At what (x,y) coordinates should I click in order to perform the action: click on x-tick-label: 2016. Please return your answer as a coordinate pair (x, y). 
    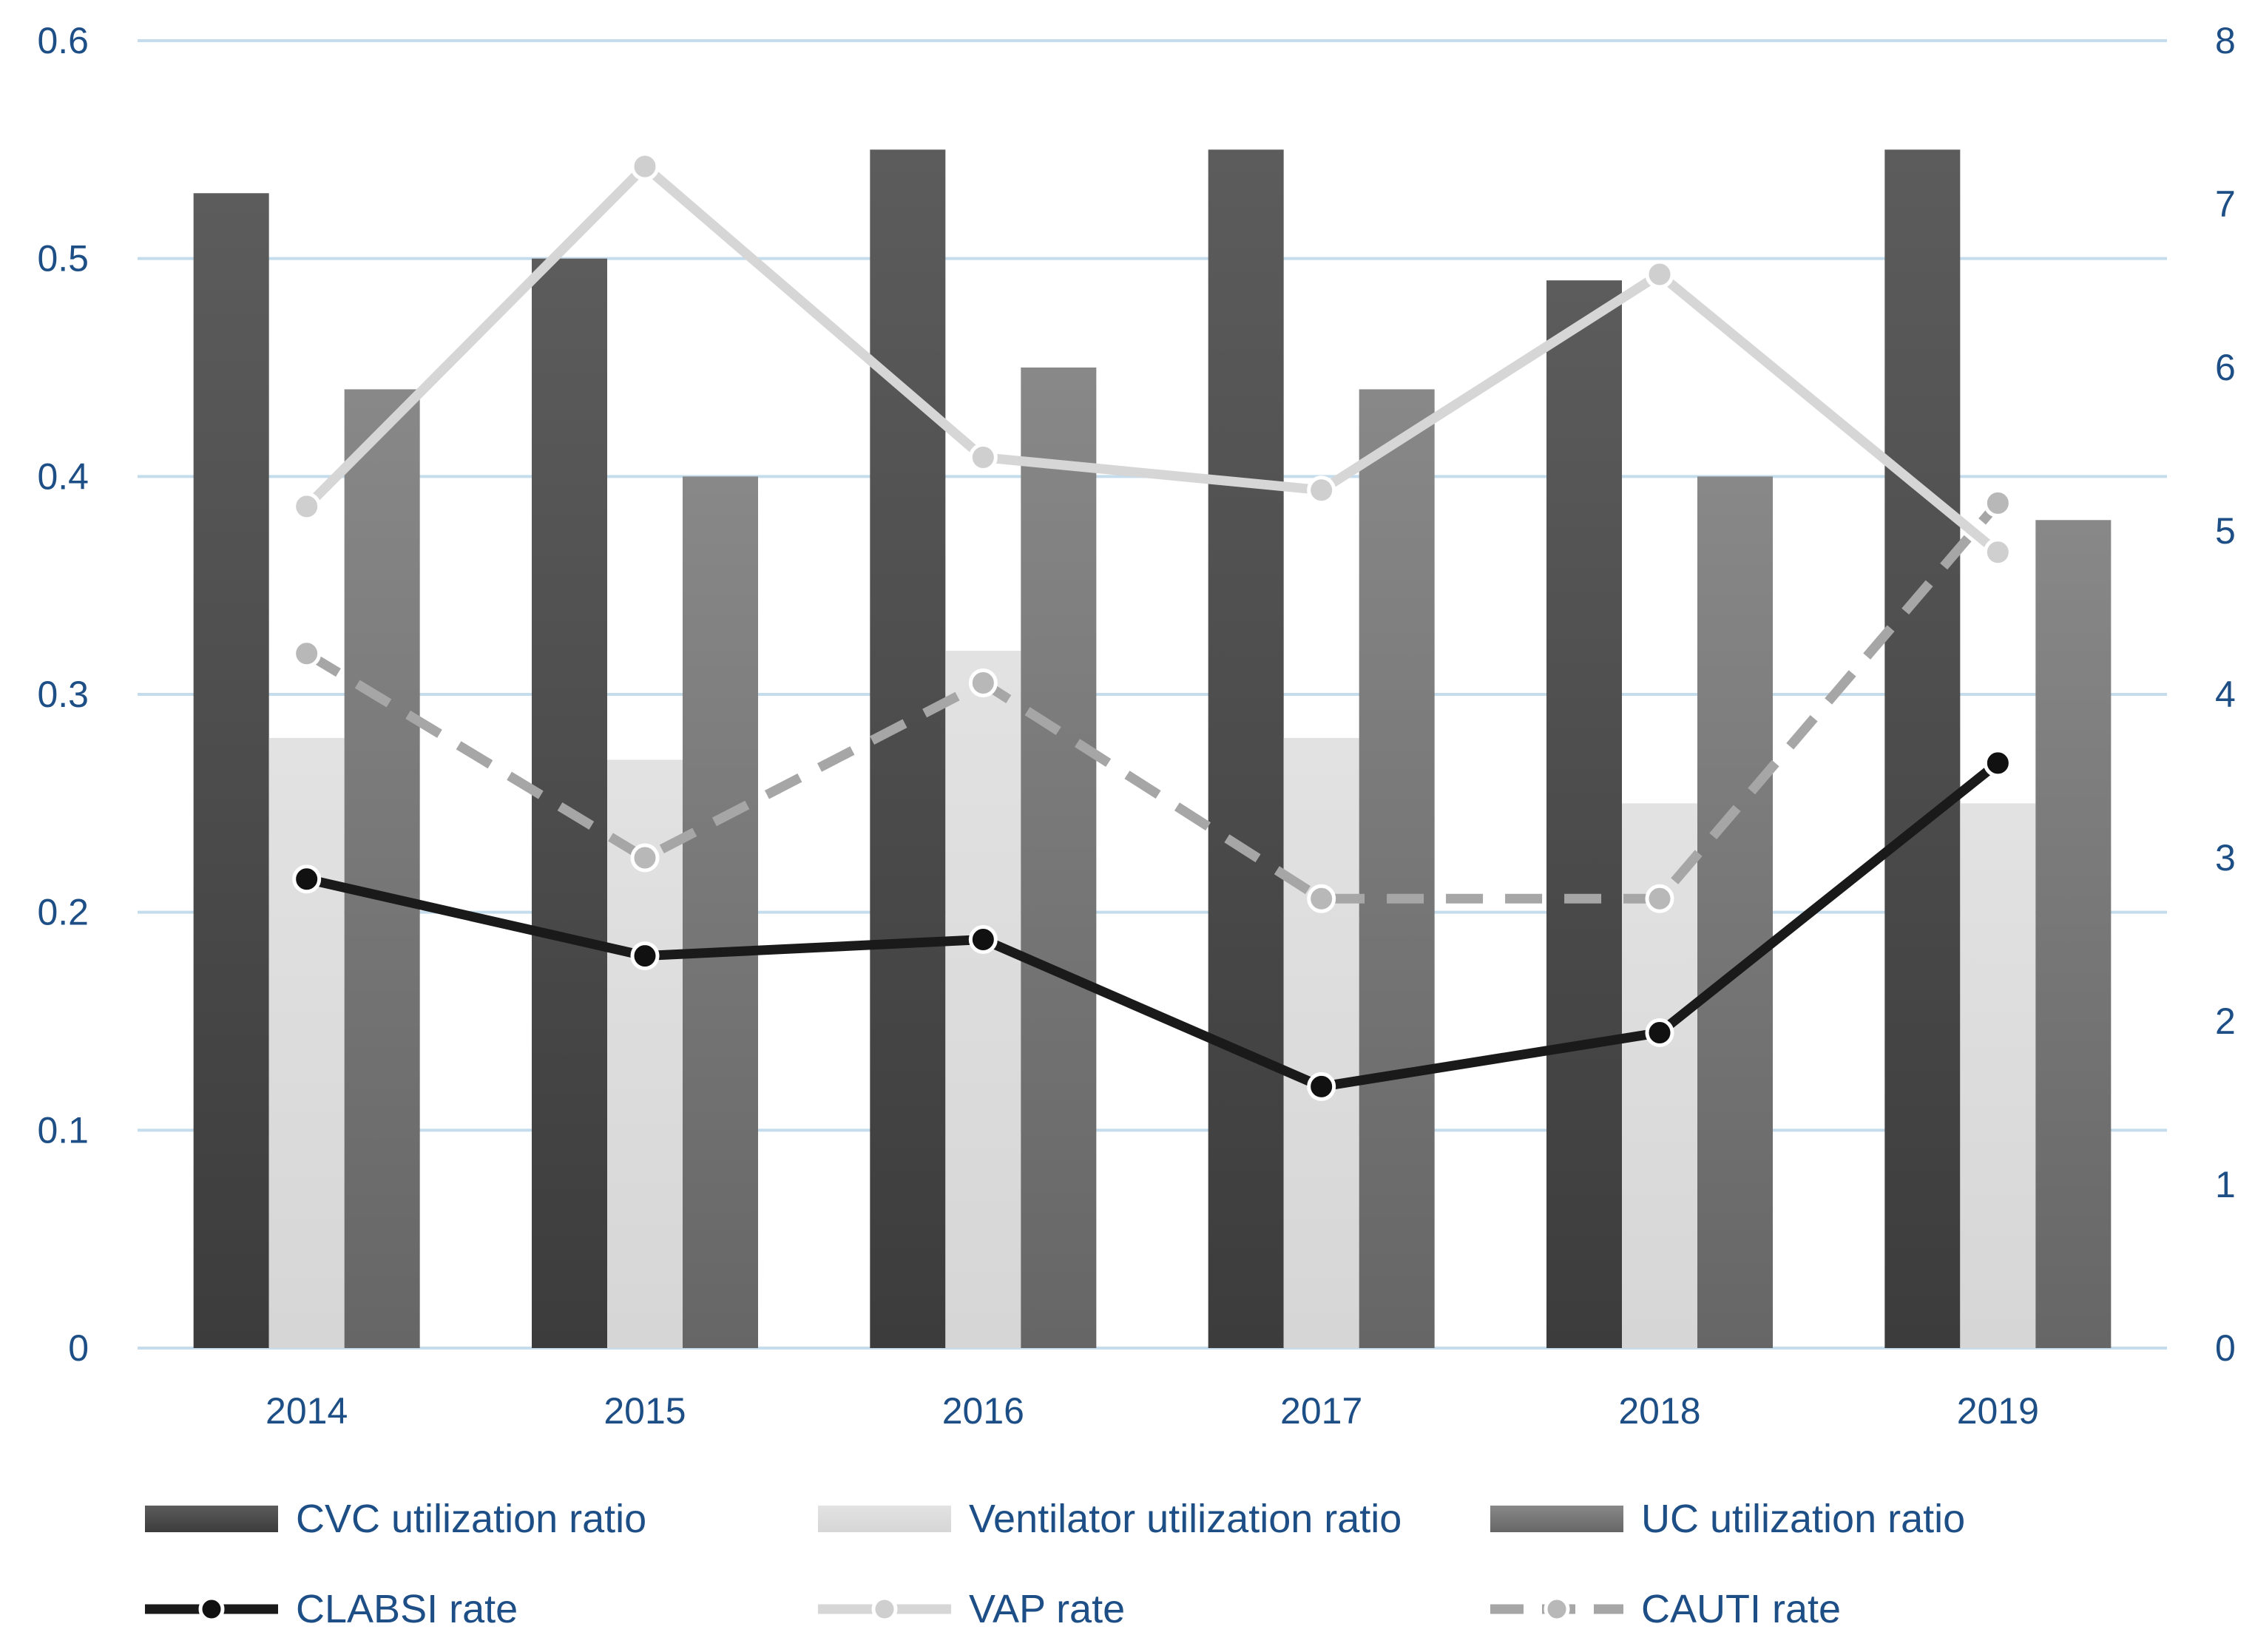
    Looking at the image, I should click on (983, 1411).